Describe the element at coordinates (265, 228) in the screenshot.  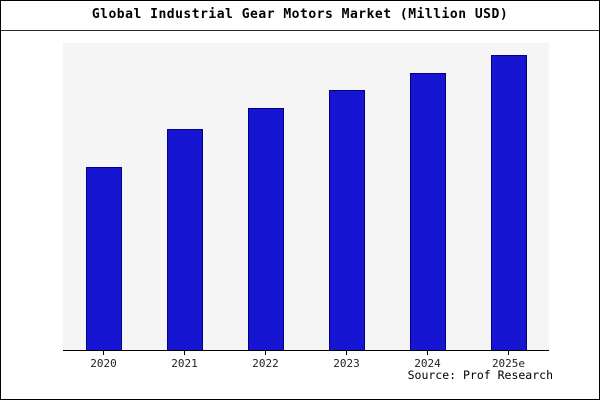
I see `bar-2022` at that location.